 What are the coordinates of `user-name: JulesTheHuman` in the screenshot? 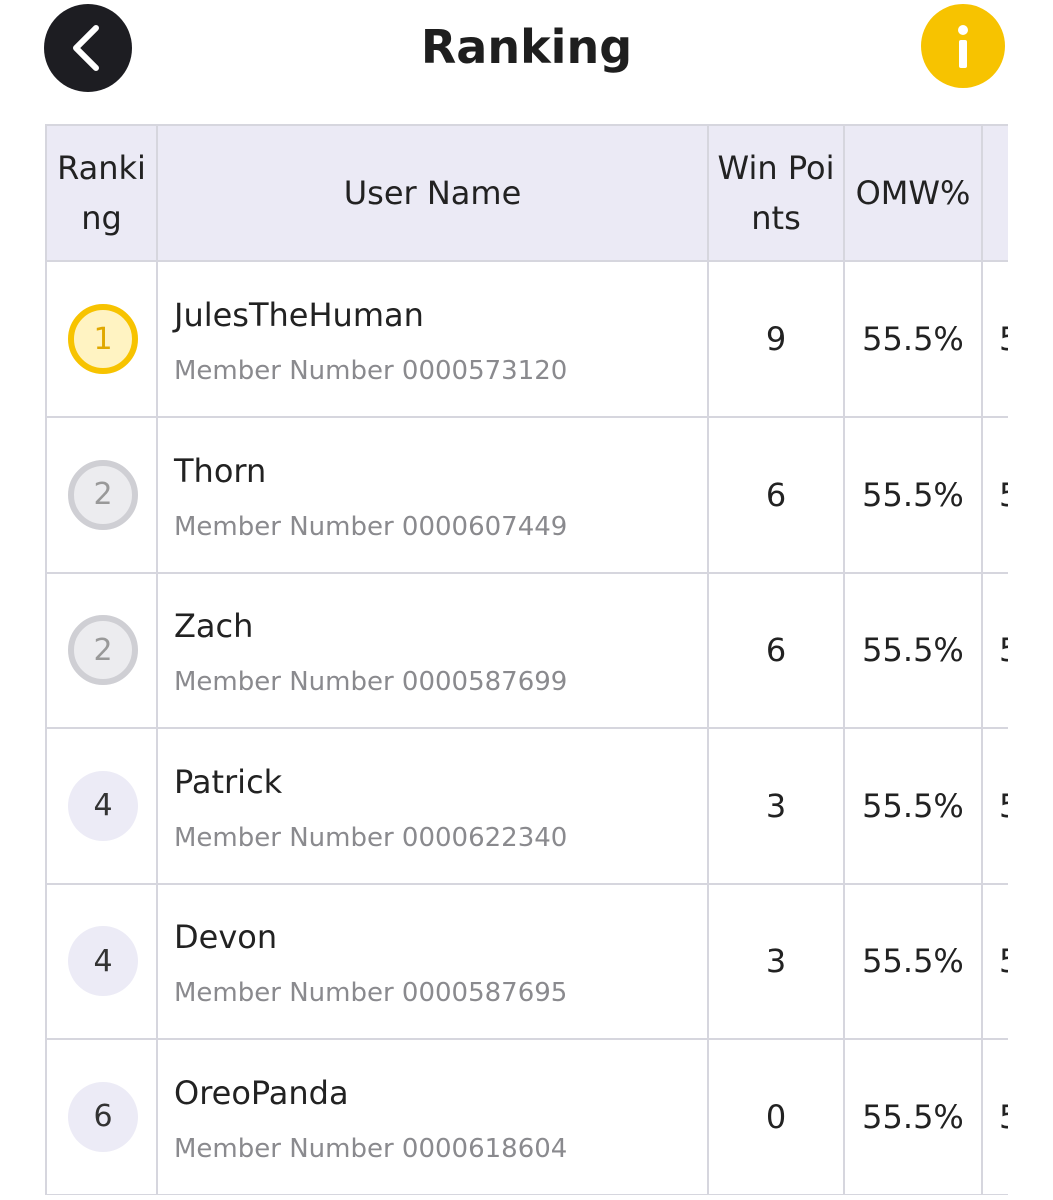 It's located at (299, 315).